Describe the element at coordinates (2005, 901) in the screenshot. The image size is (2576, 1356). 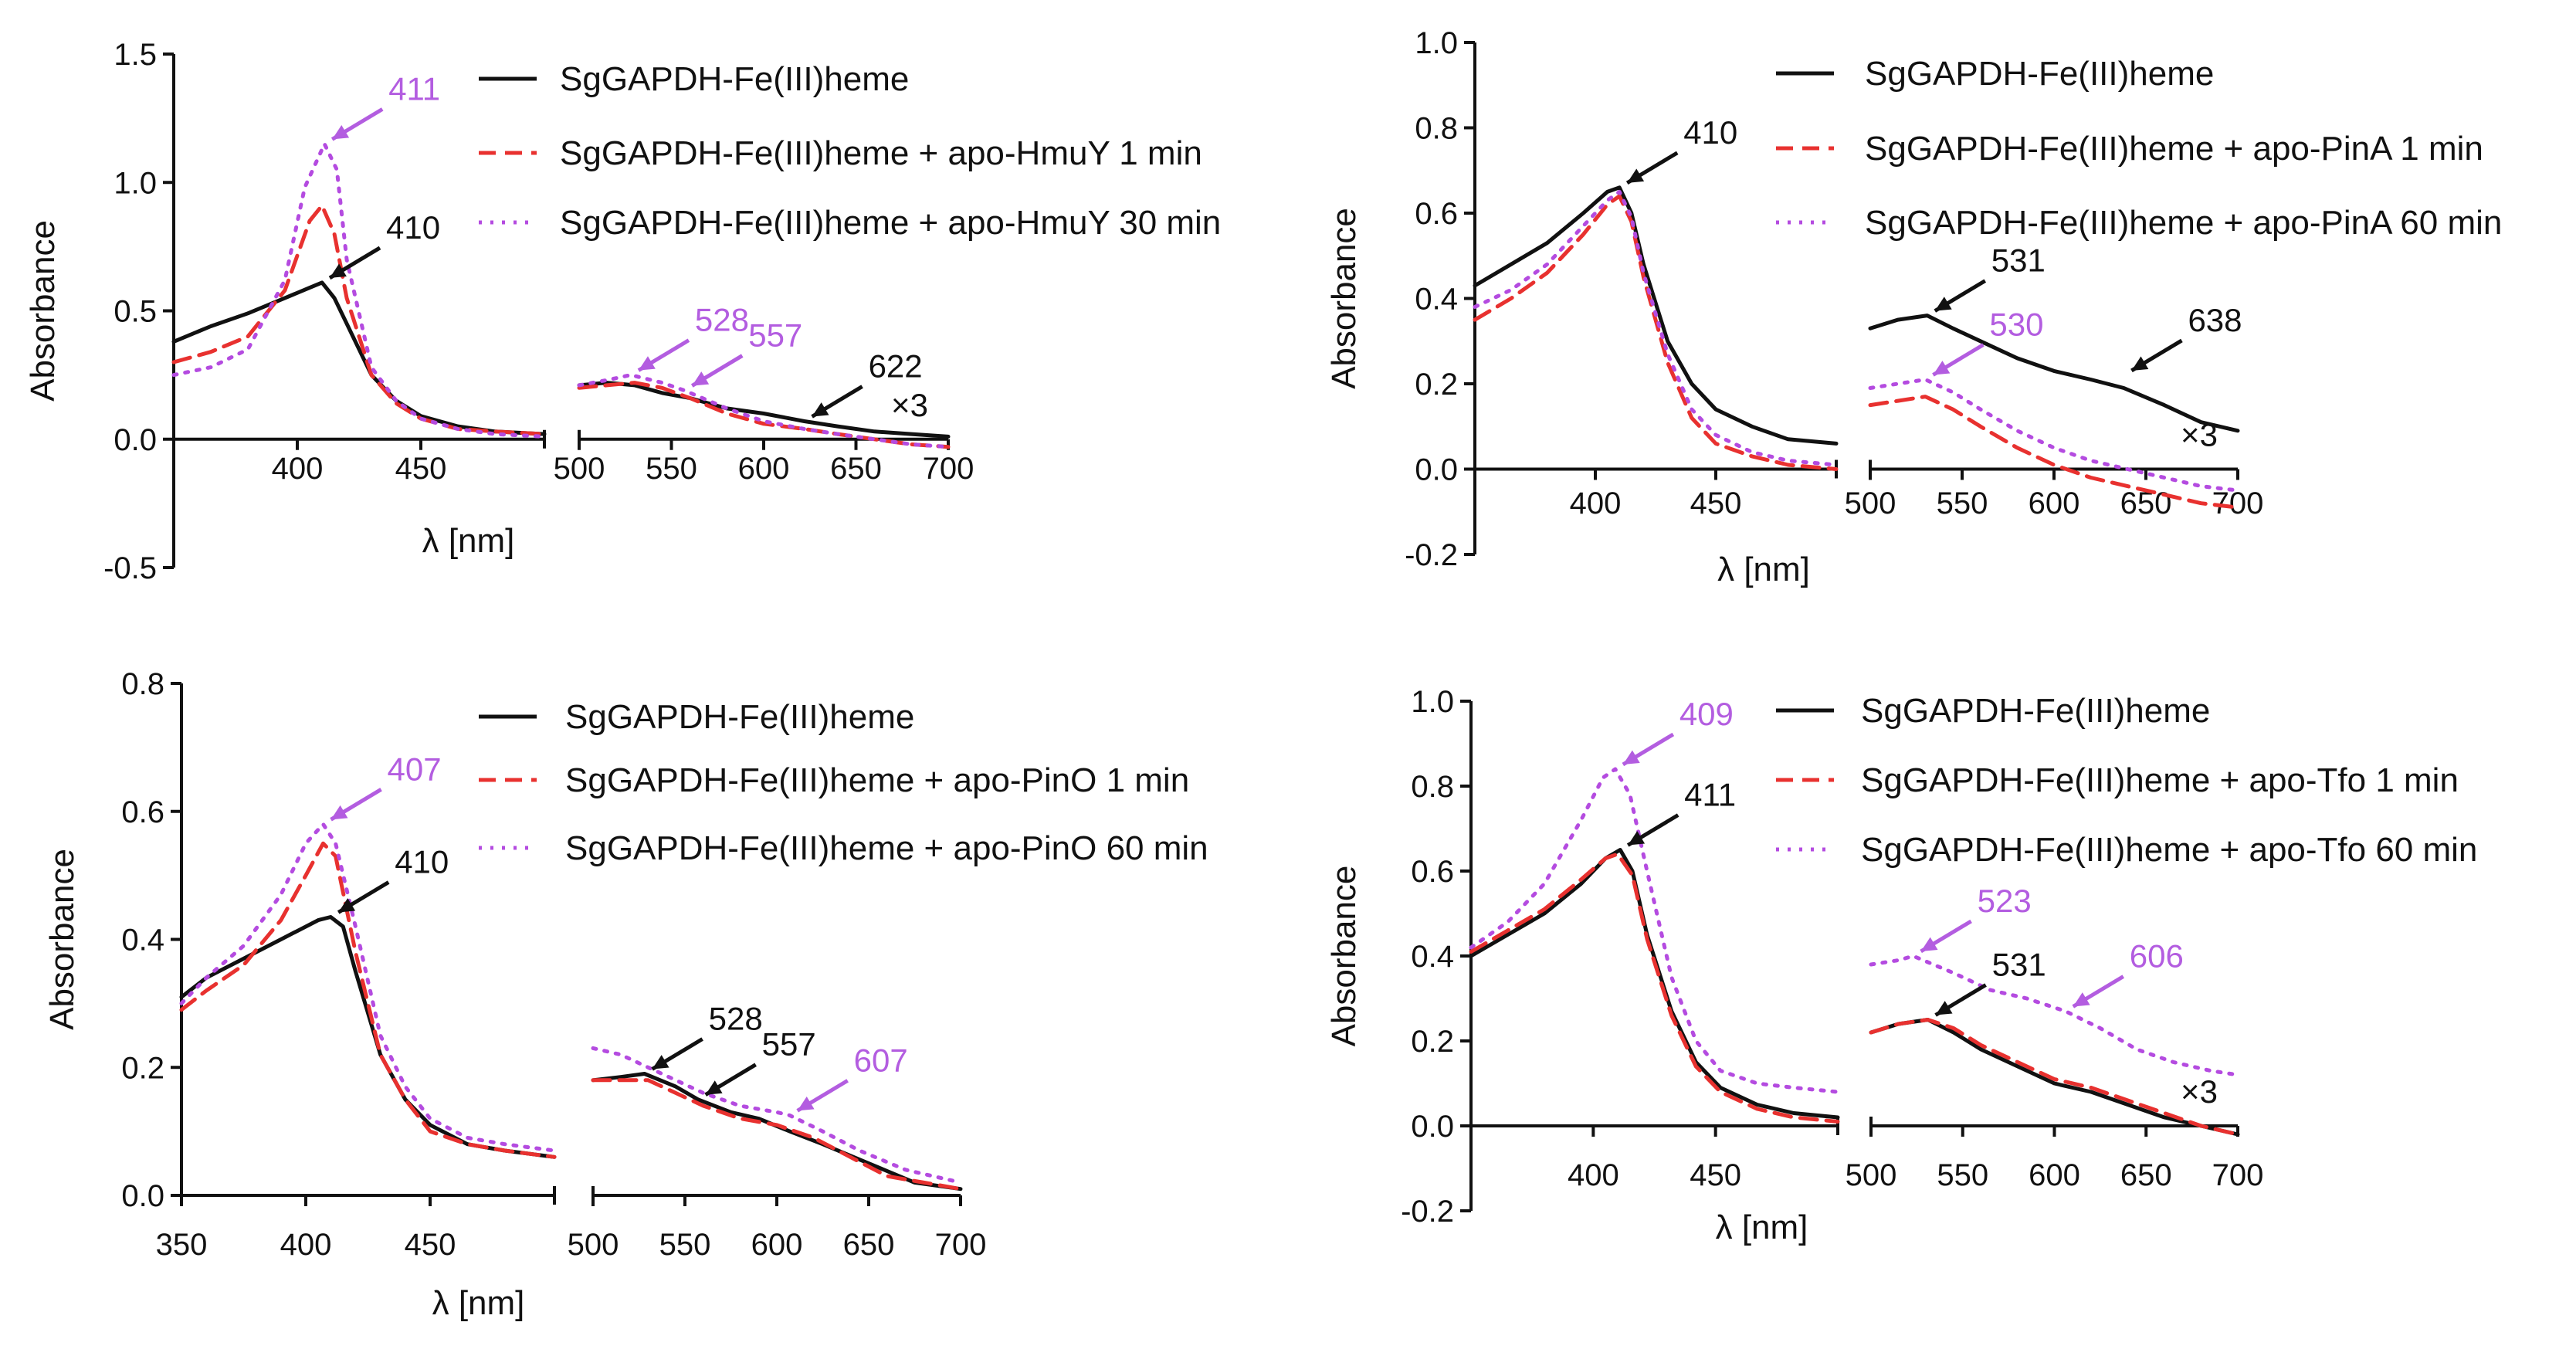
I see `peak-annotation-label: 523` at that location.